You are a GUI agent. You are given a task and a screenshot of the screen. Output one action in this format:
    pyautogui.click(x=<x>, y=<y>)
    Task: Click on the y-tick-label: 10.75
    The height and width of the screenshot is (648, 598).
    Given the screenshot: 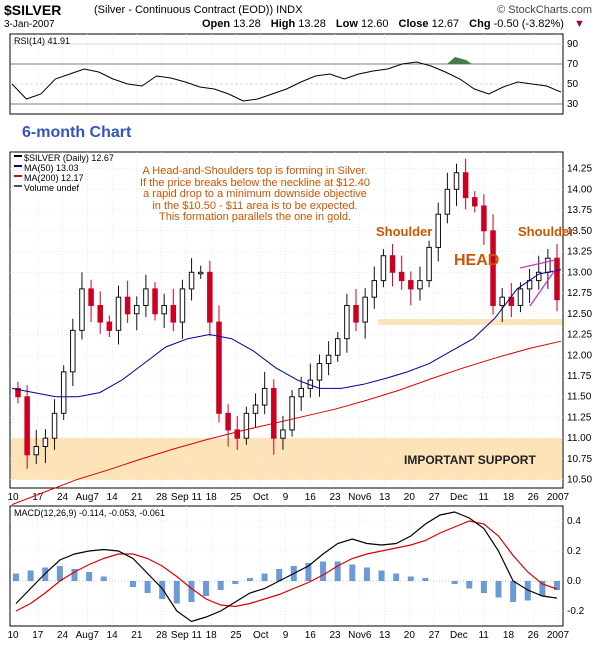 What is the action you would take?
    pyautogui.click(x=579, y=459)
    